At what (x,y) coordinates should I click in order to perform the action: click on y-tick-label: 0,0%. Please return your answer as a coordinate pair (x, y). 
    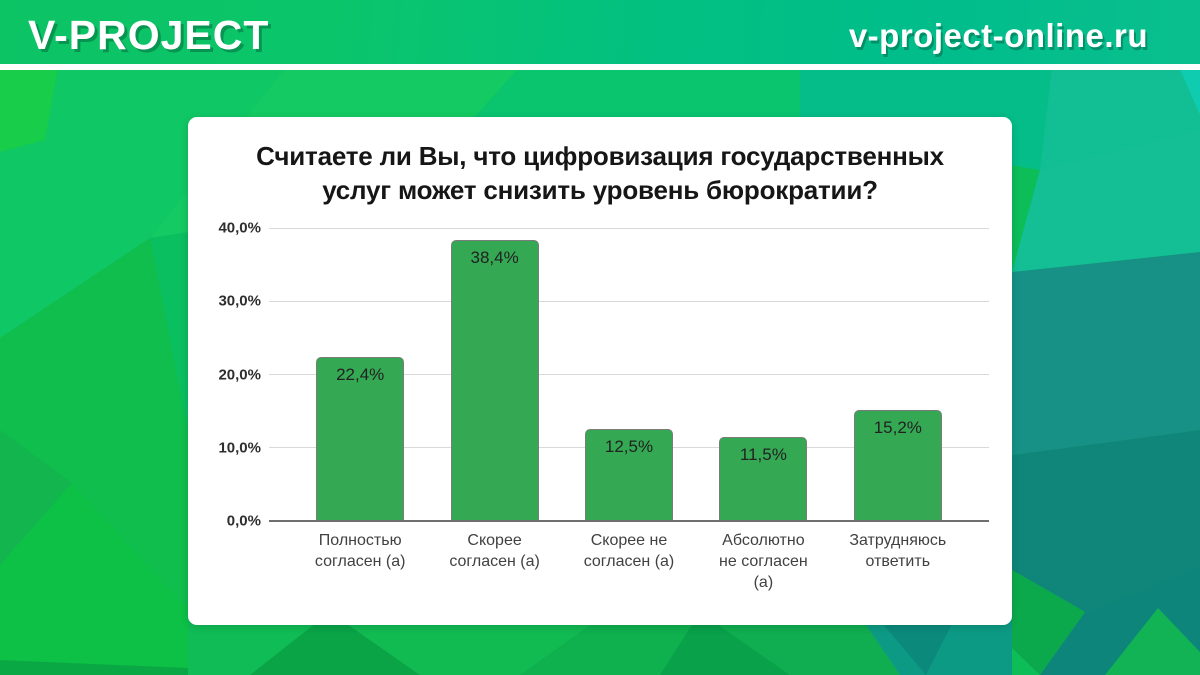
    Looking at the image, I should click on (243, 521).